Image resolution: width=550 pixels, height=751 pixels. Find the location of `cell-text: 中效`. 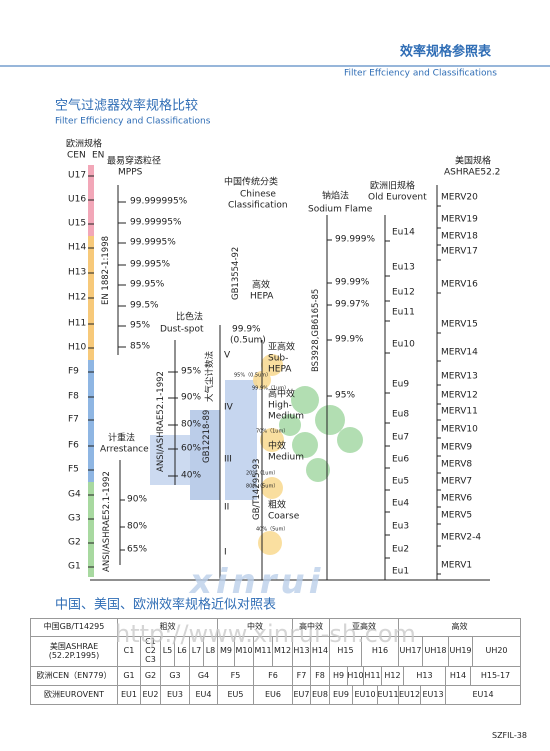

cell-text: 中效 is located at coordinates (255, 627).